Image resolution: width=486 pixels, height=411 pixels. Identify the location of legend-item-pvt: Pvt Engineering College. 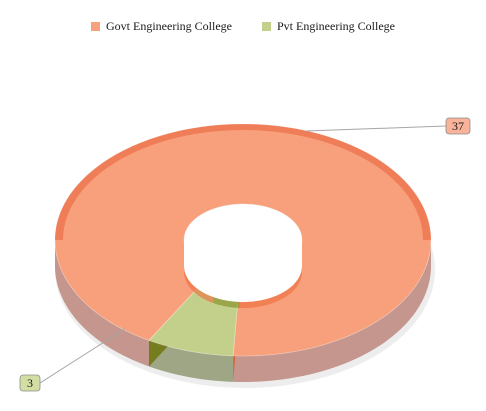
(328, 26).